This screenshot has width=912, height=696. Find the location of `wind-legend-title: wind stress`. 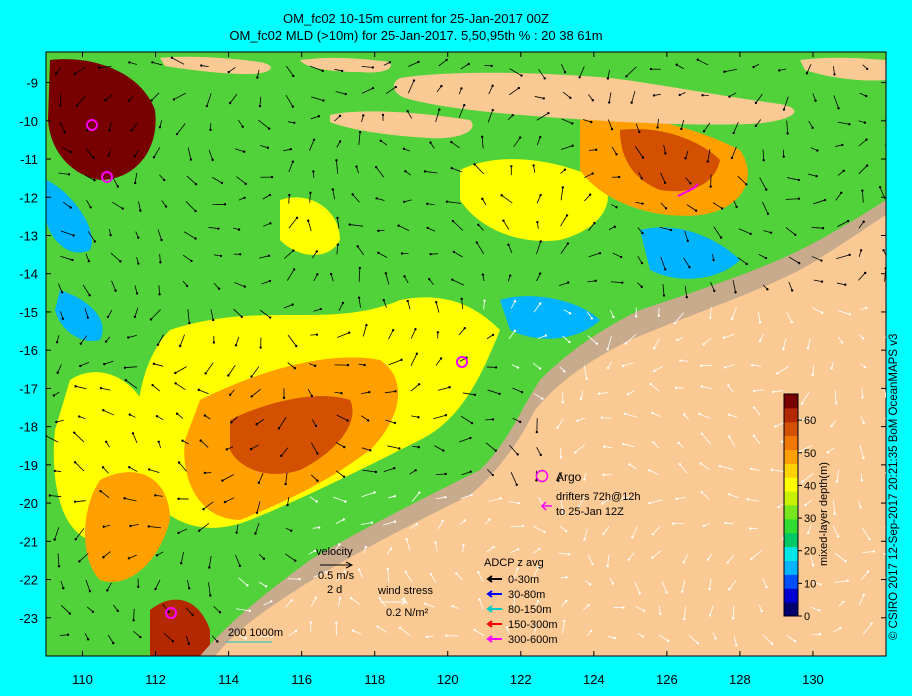

wind-legend-title: wind stress is located at coordinates (405, 591).